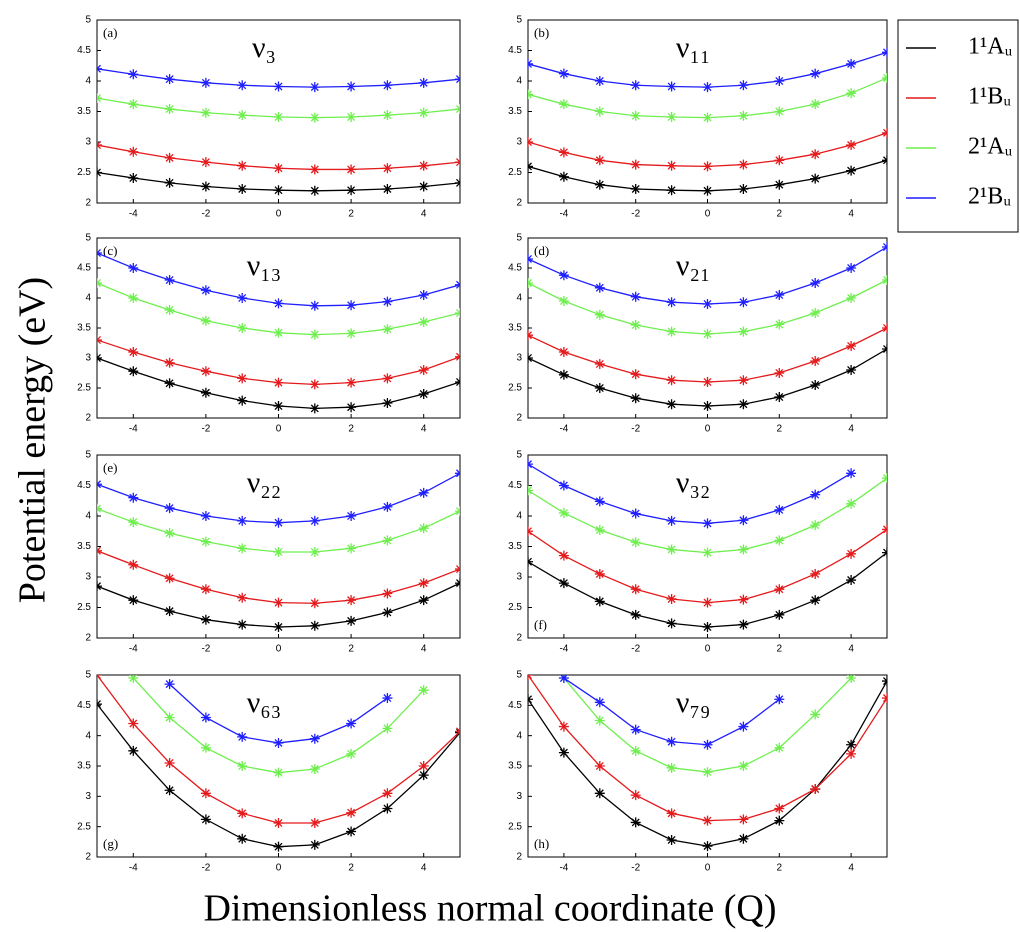 Image resolution: width=1020 pixels, height=932 pixels. I want to click on panel-label: (c), so click(110, 250).